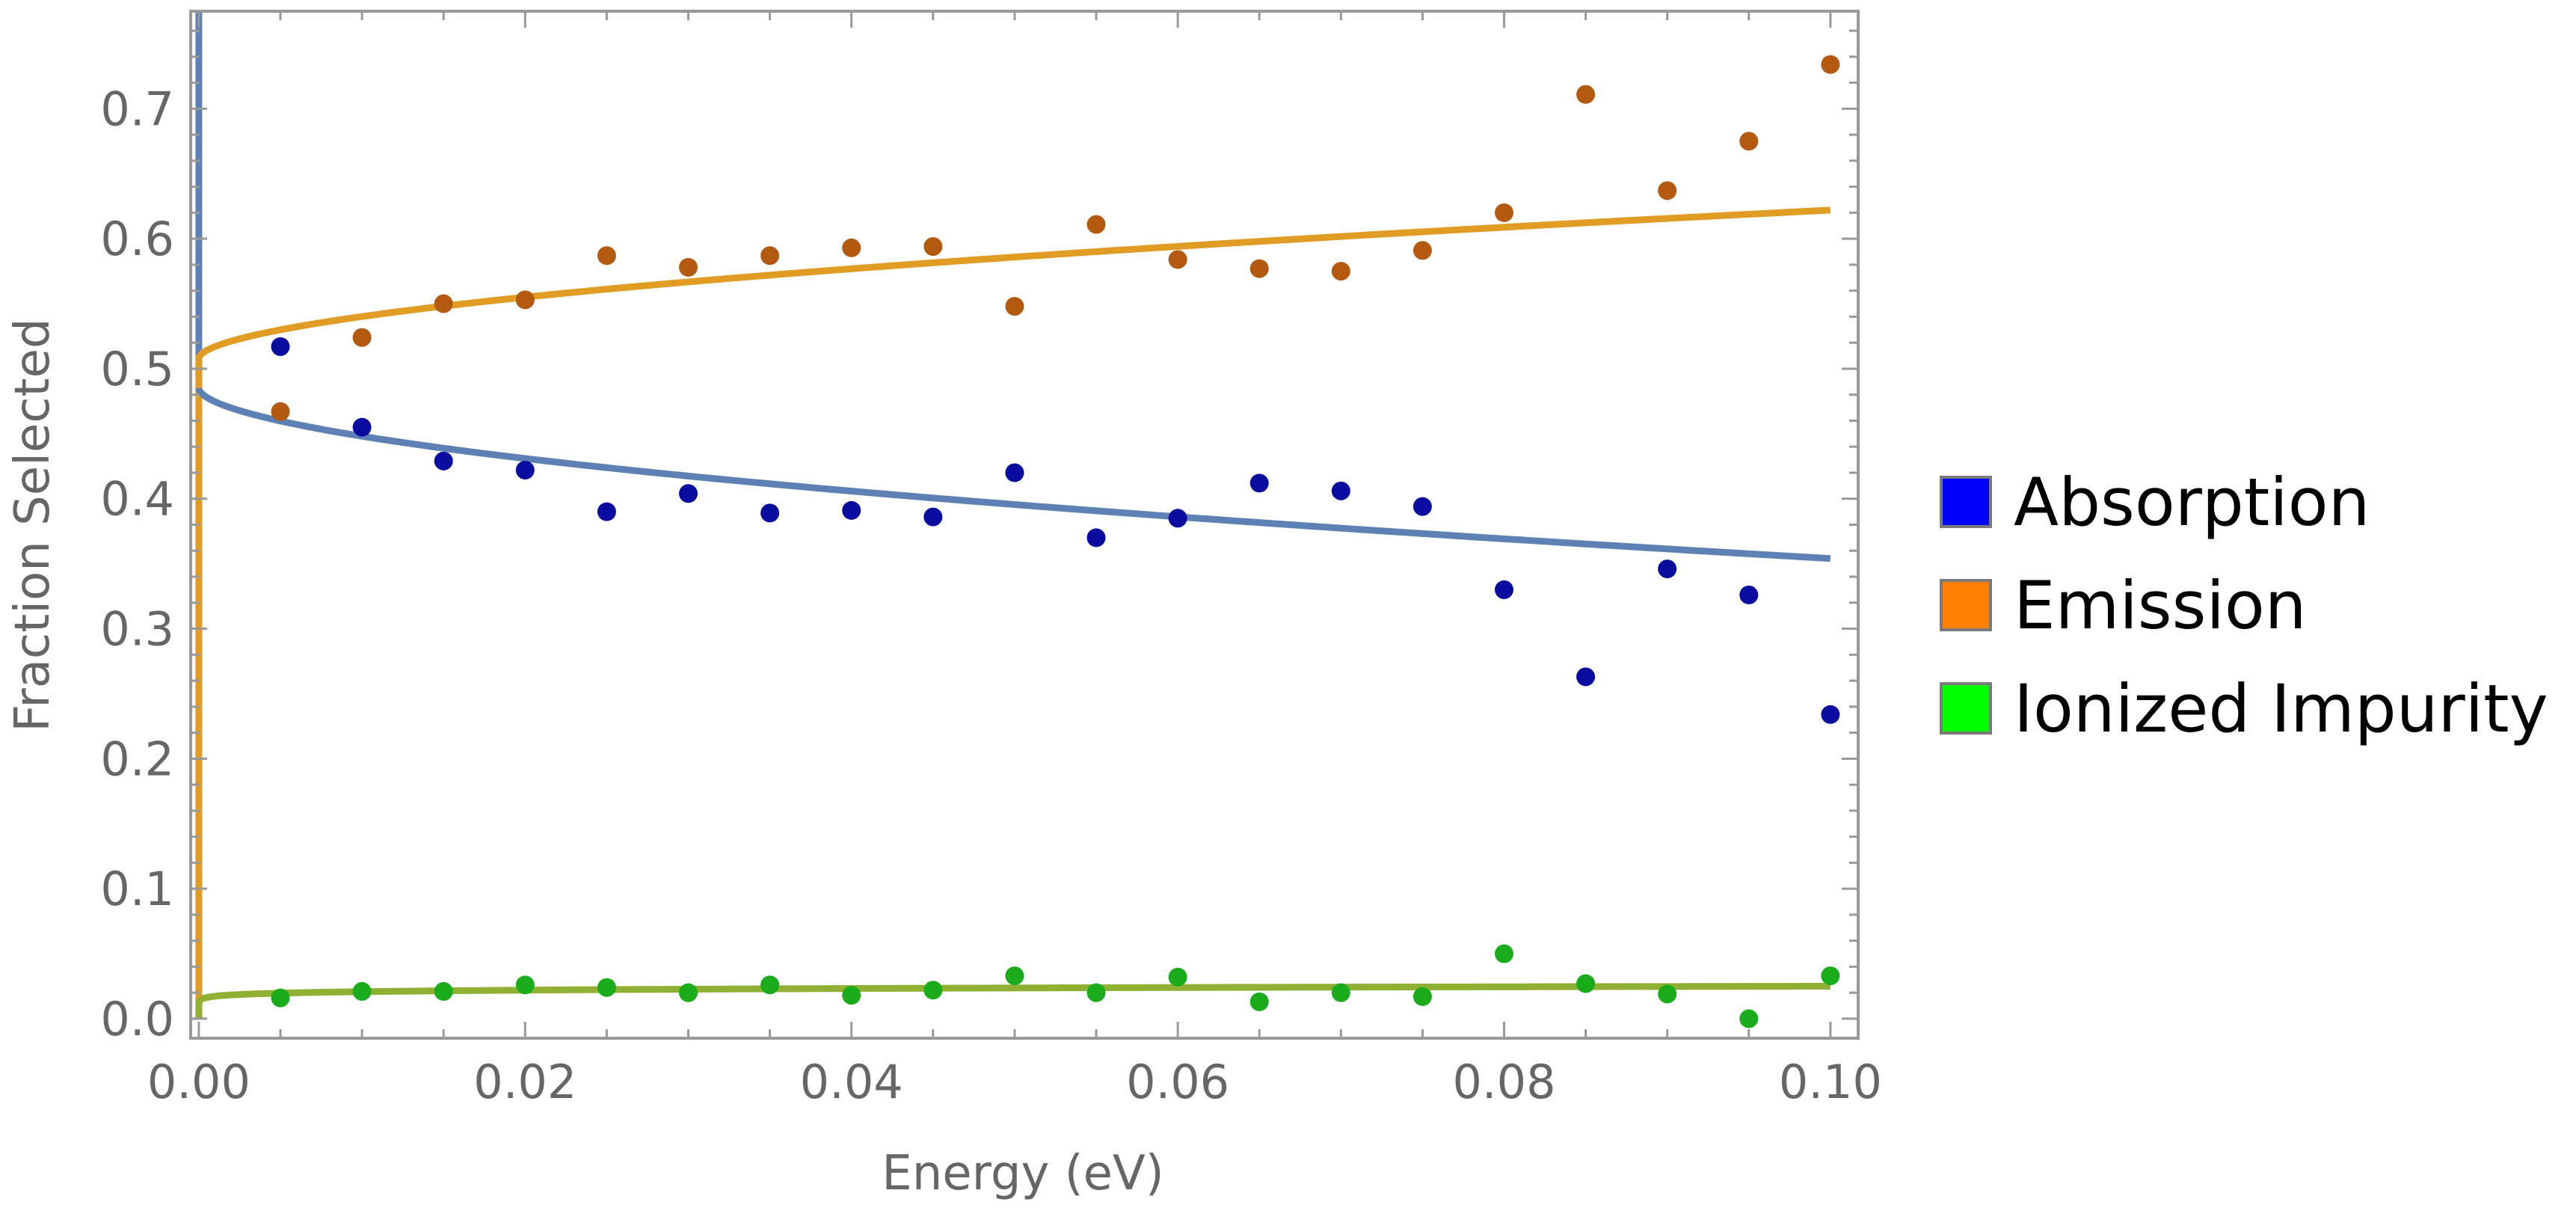 This screenshot has width=2576, height=1211. I want to click on legend-label: Emission, so click(2160, 605).